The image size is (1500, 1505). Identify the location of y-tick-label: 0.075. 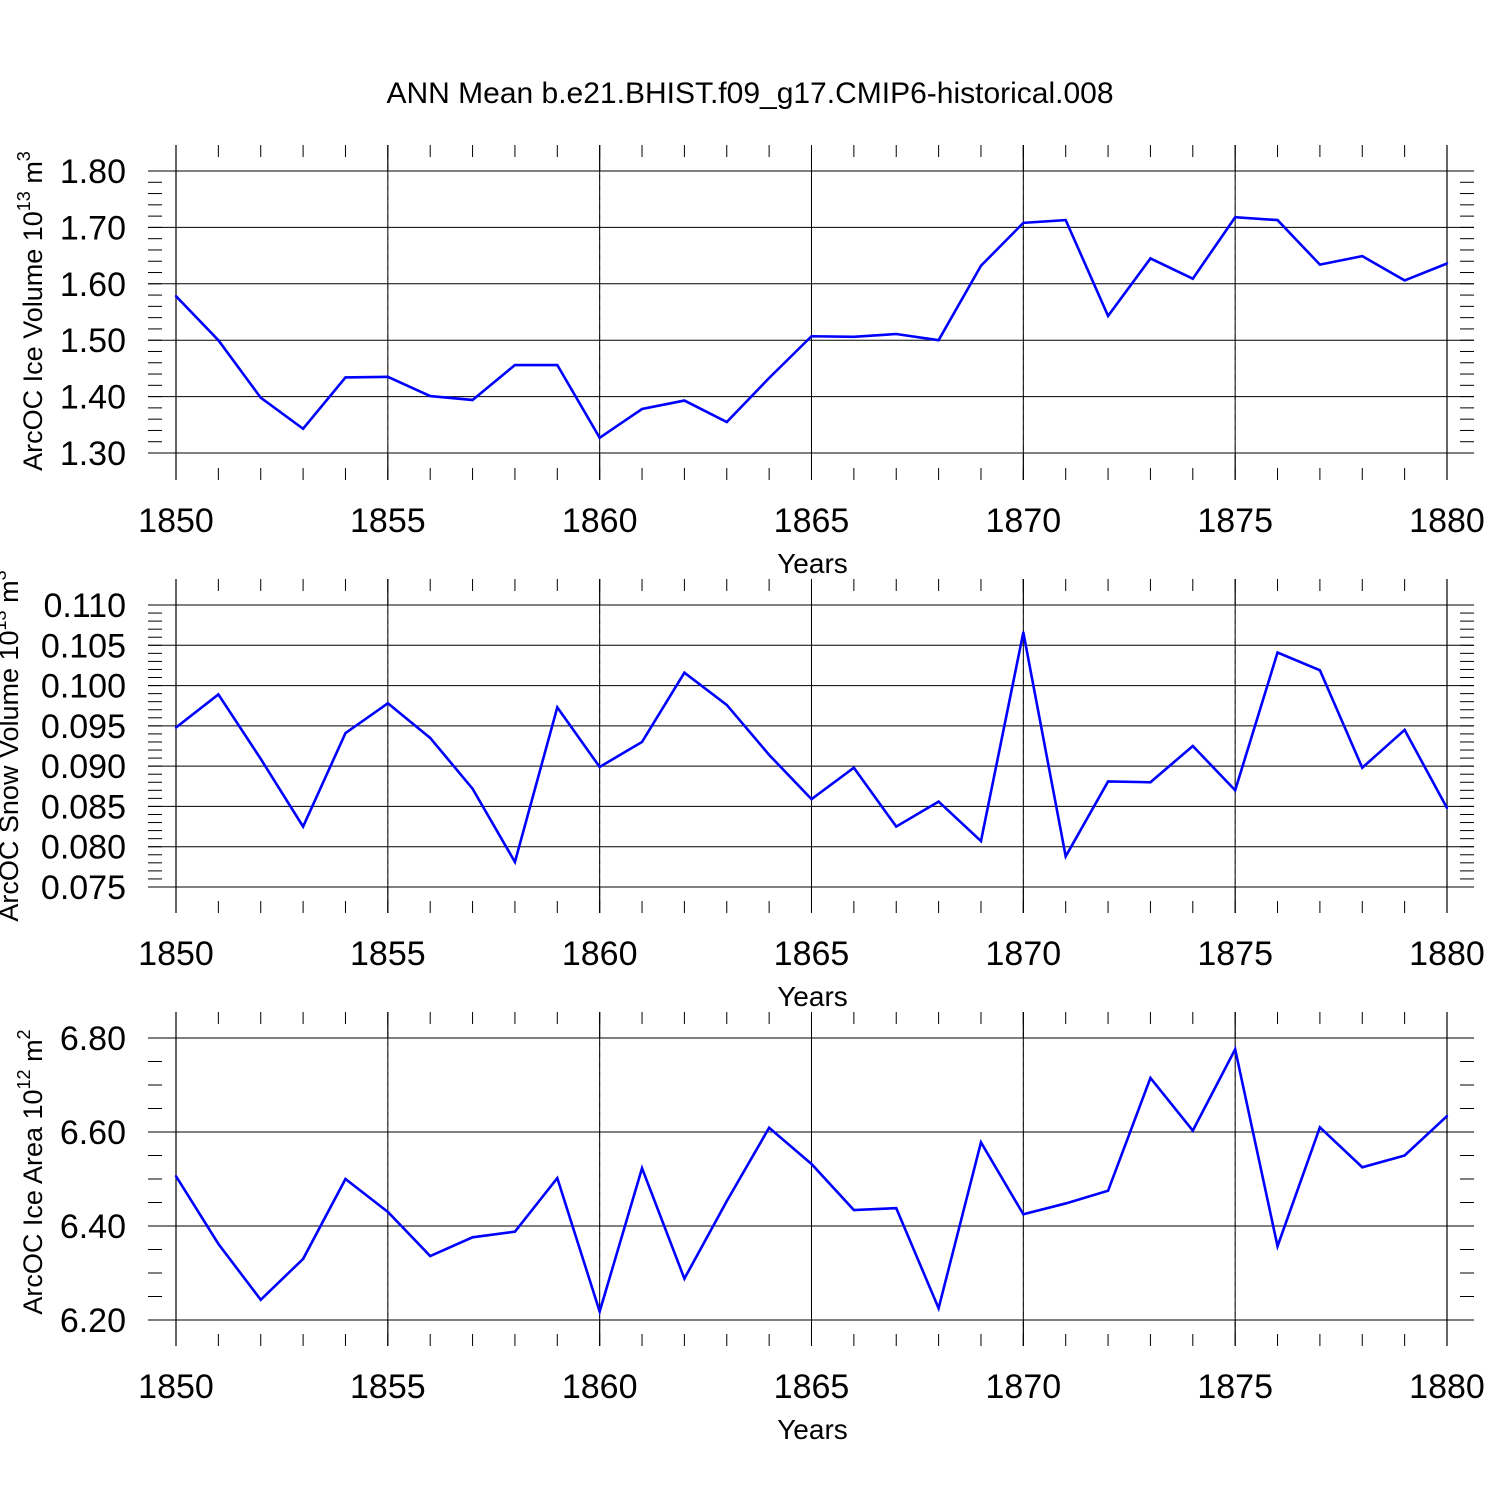
(83, 888).